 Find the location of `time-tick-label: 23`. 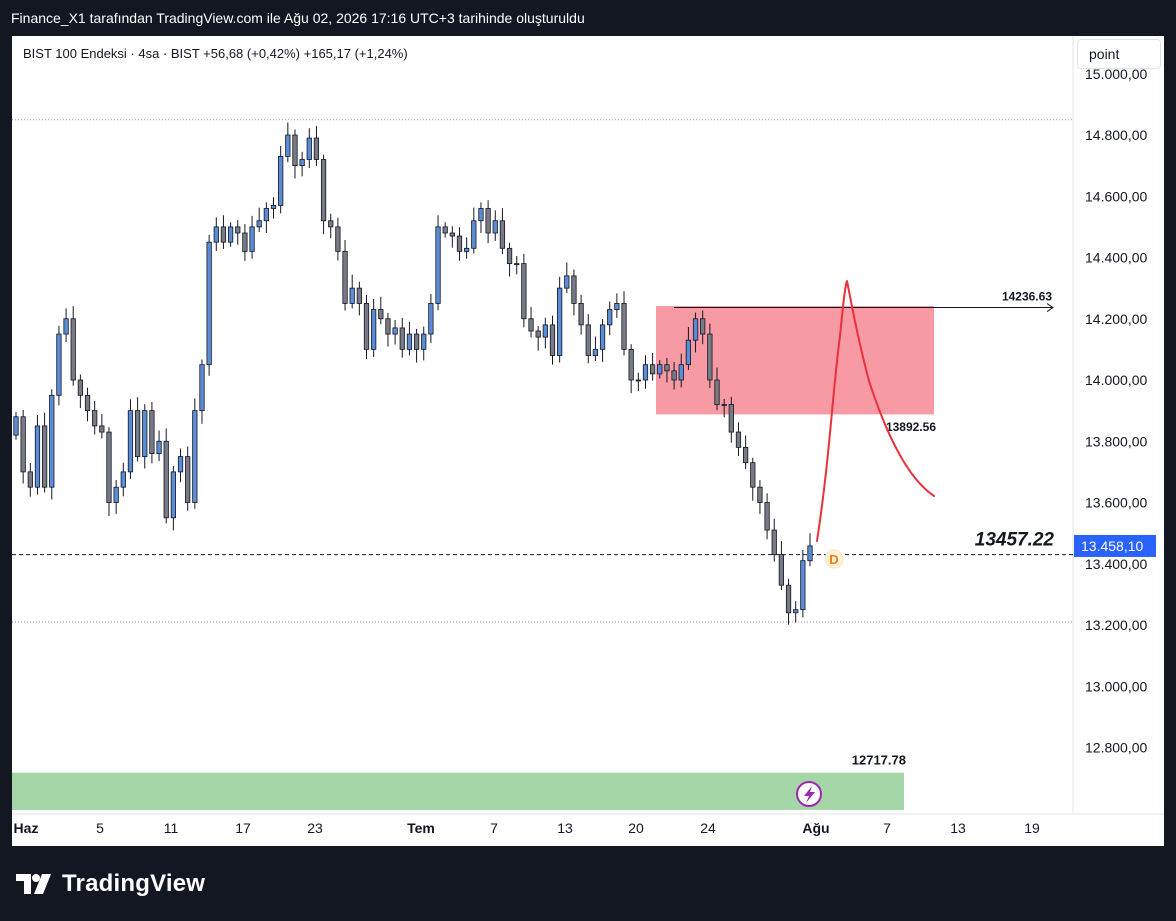

time-tick-label: 23 is located at coordinates (315, 828).